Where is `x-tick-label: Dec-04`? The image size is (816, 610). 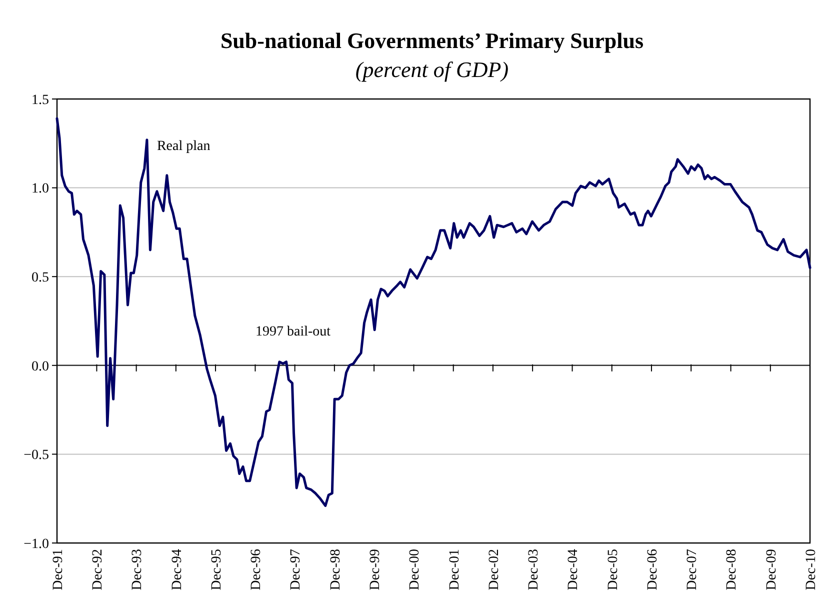 x-tick-label: Dec-04 is located at coordinates (574, 569).